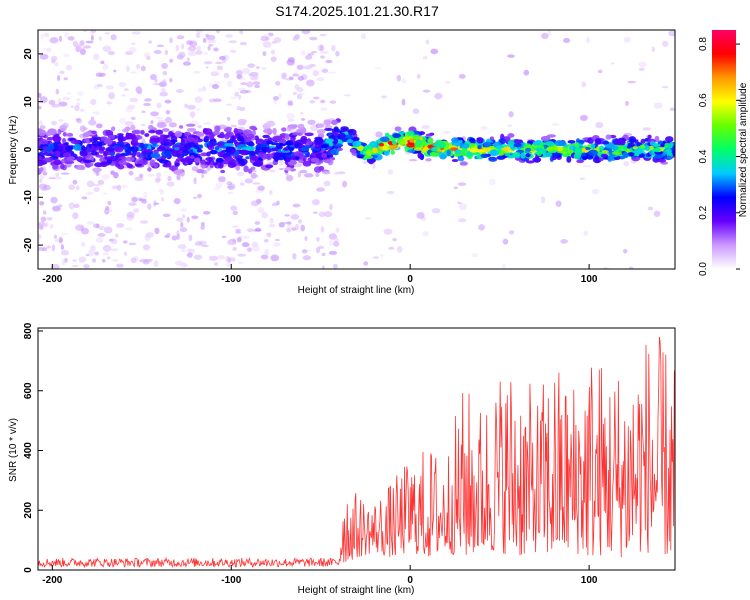 The width and height of the screenshot is (750, 600). What do you see at coordinates (589, 279) in the screenshot?
I see `spectrogram-x-tick-label: 100` at bounding box center [589, 279].